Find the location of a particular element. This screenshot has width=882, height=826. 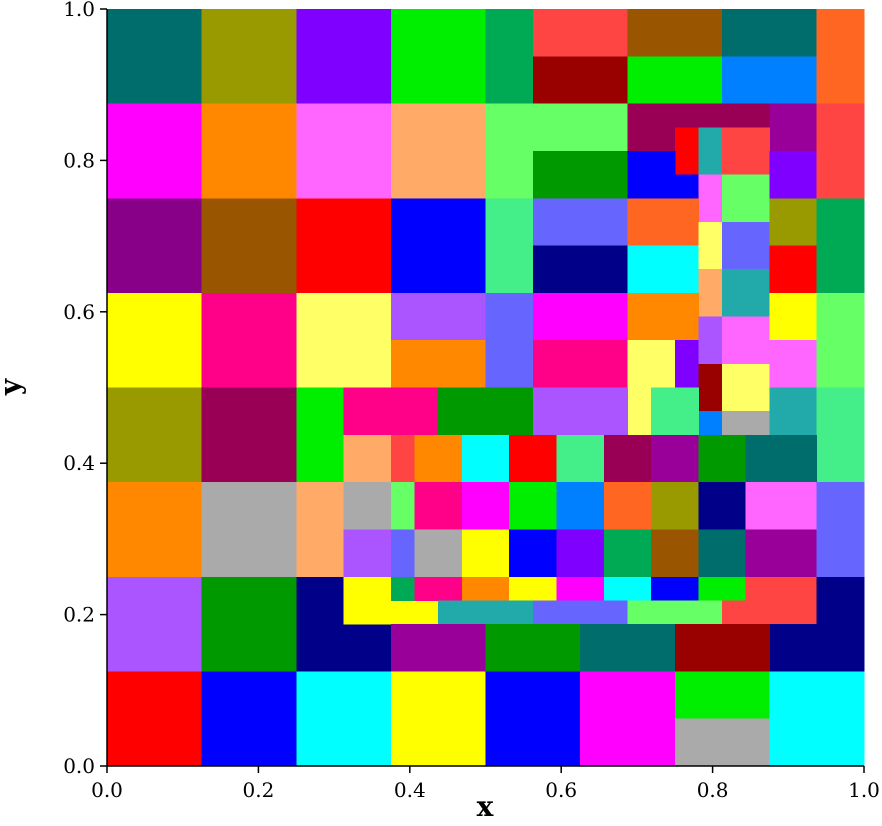

x-tick-label: 0.6 is located at coordinates (561, 790).